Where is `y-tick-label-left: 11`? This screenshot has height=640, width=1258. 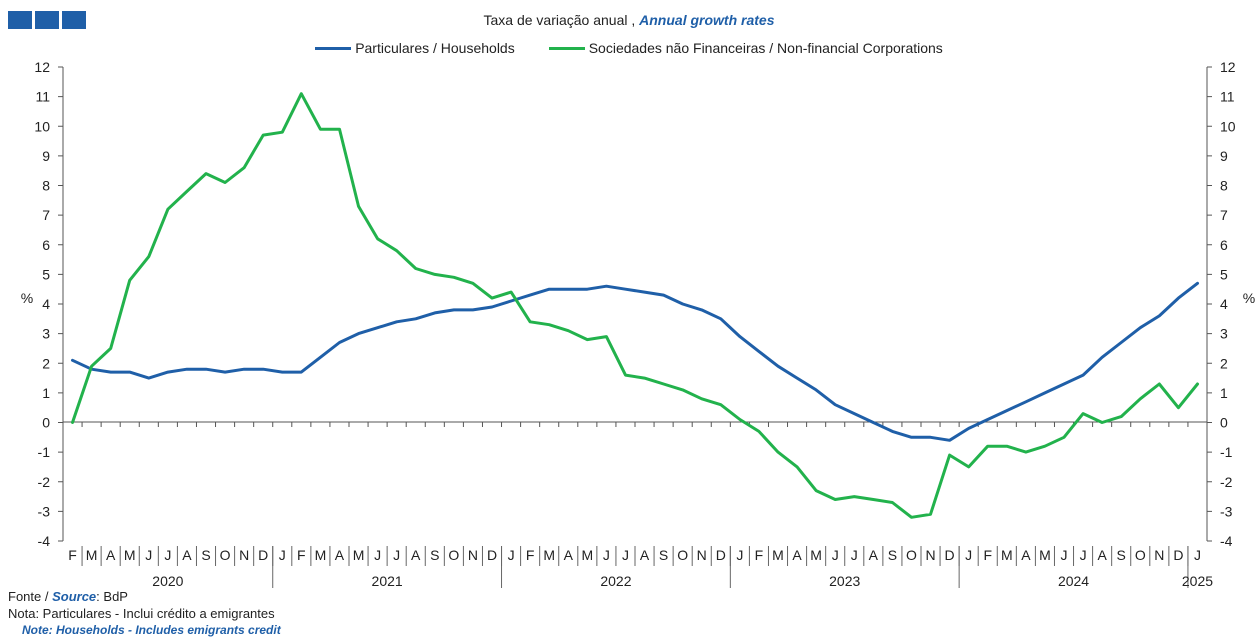 y-tick-label-left: 11 is located at coordinates (42, 97).